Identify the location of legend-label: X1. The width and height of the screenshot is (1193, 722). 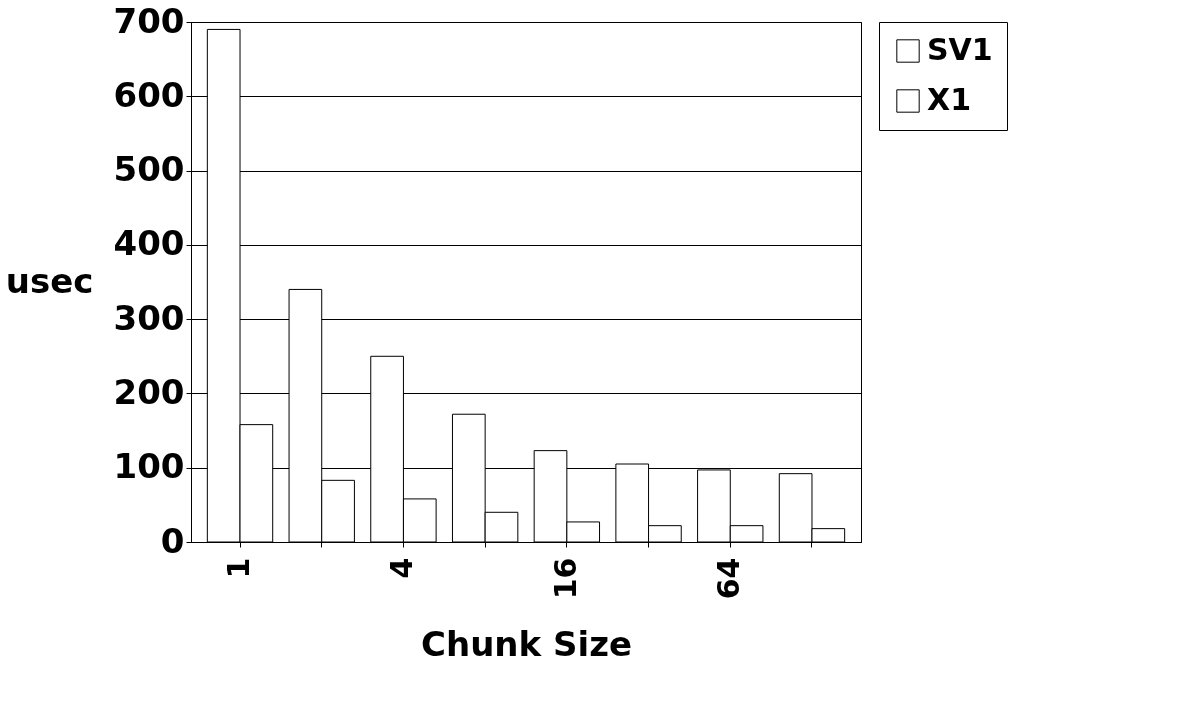
(949, 99).